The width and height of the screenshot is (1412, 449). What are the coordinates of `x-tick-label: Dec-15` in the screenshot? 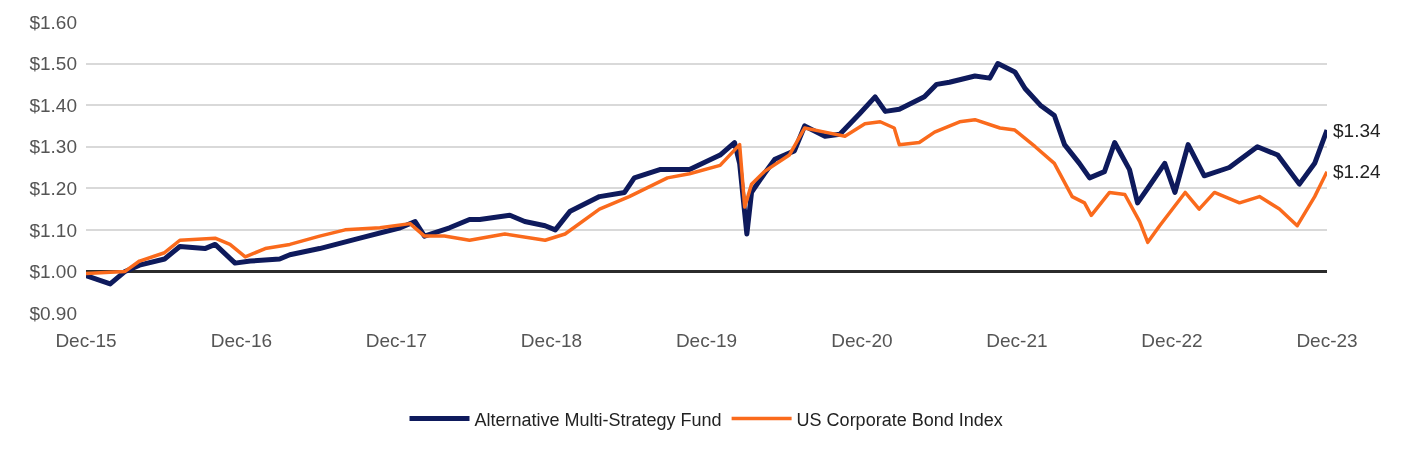 It's located at (86, 340).